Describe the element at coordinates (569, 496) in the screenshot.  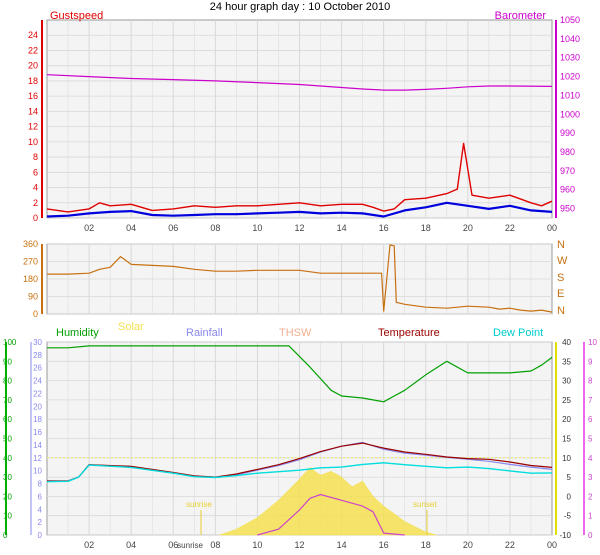
I see `temperature-tick-label: 0` at that location.